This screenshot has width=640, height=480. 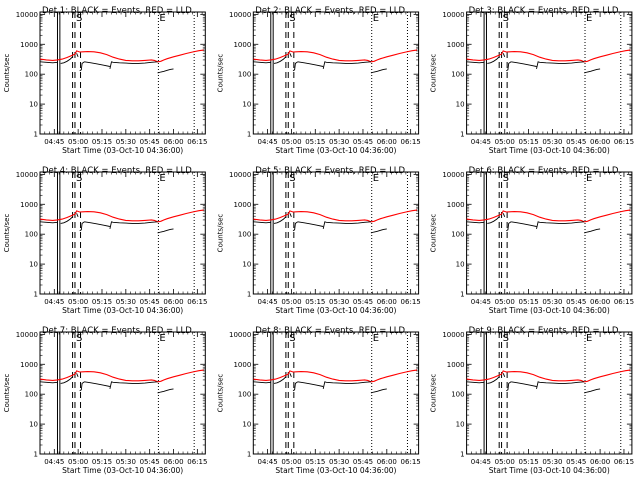 What do you see at coordinates (117, 171) in the screenshot?
I see `panel-title: Det 4: BLACK = Events, RED = LLD` at bounding box center [117, 171].